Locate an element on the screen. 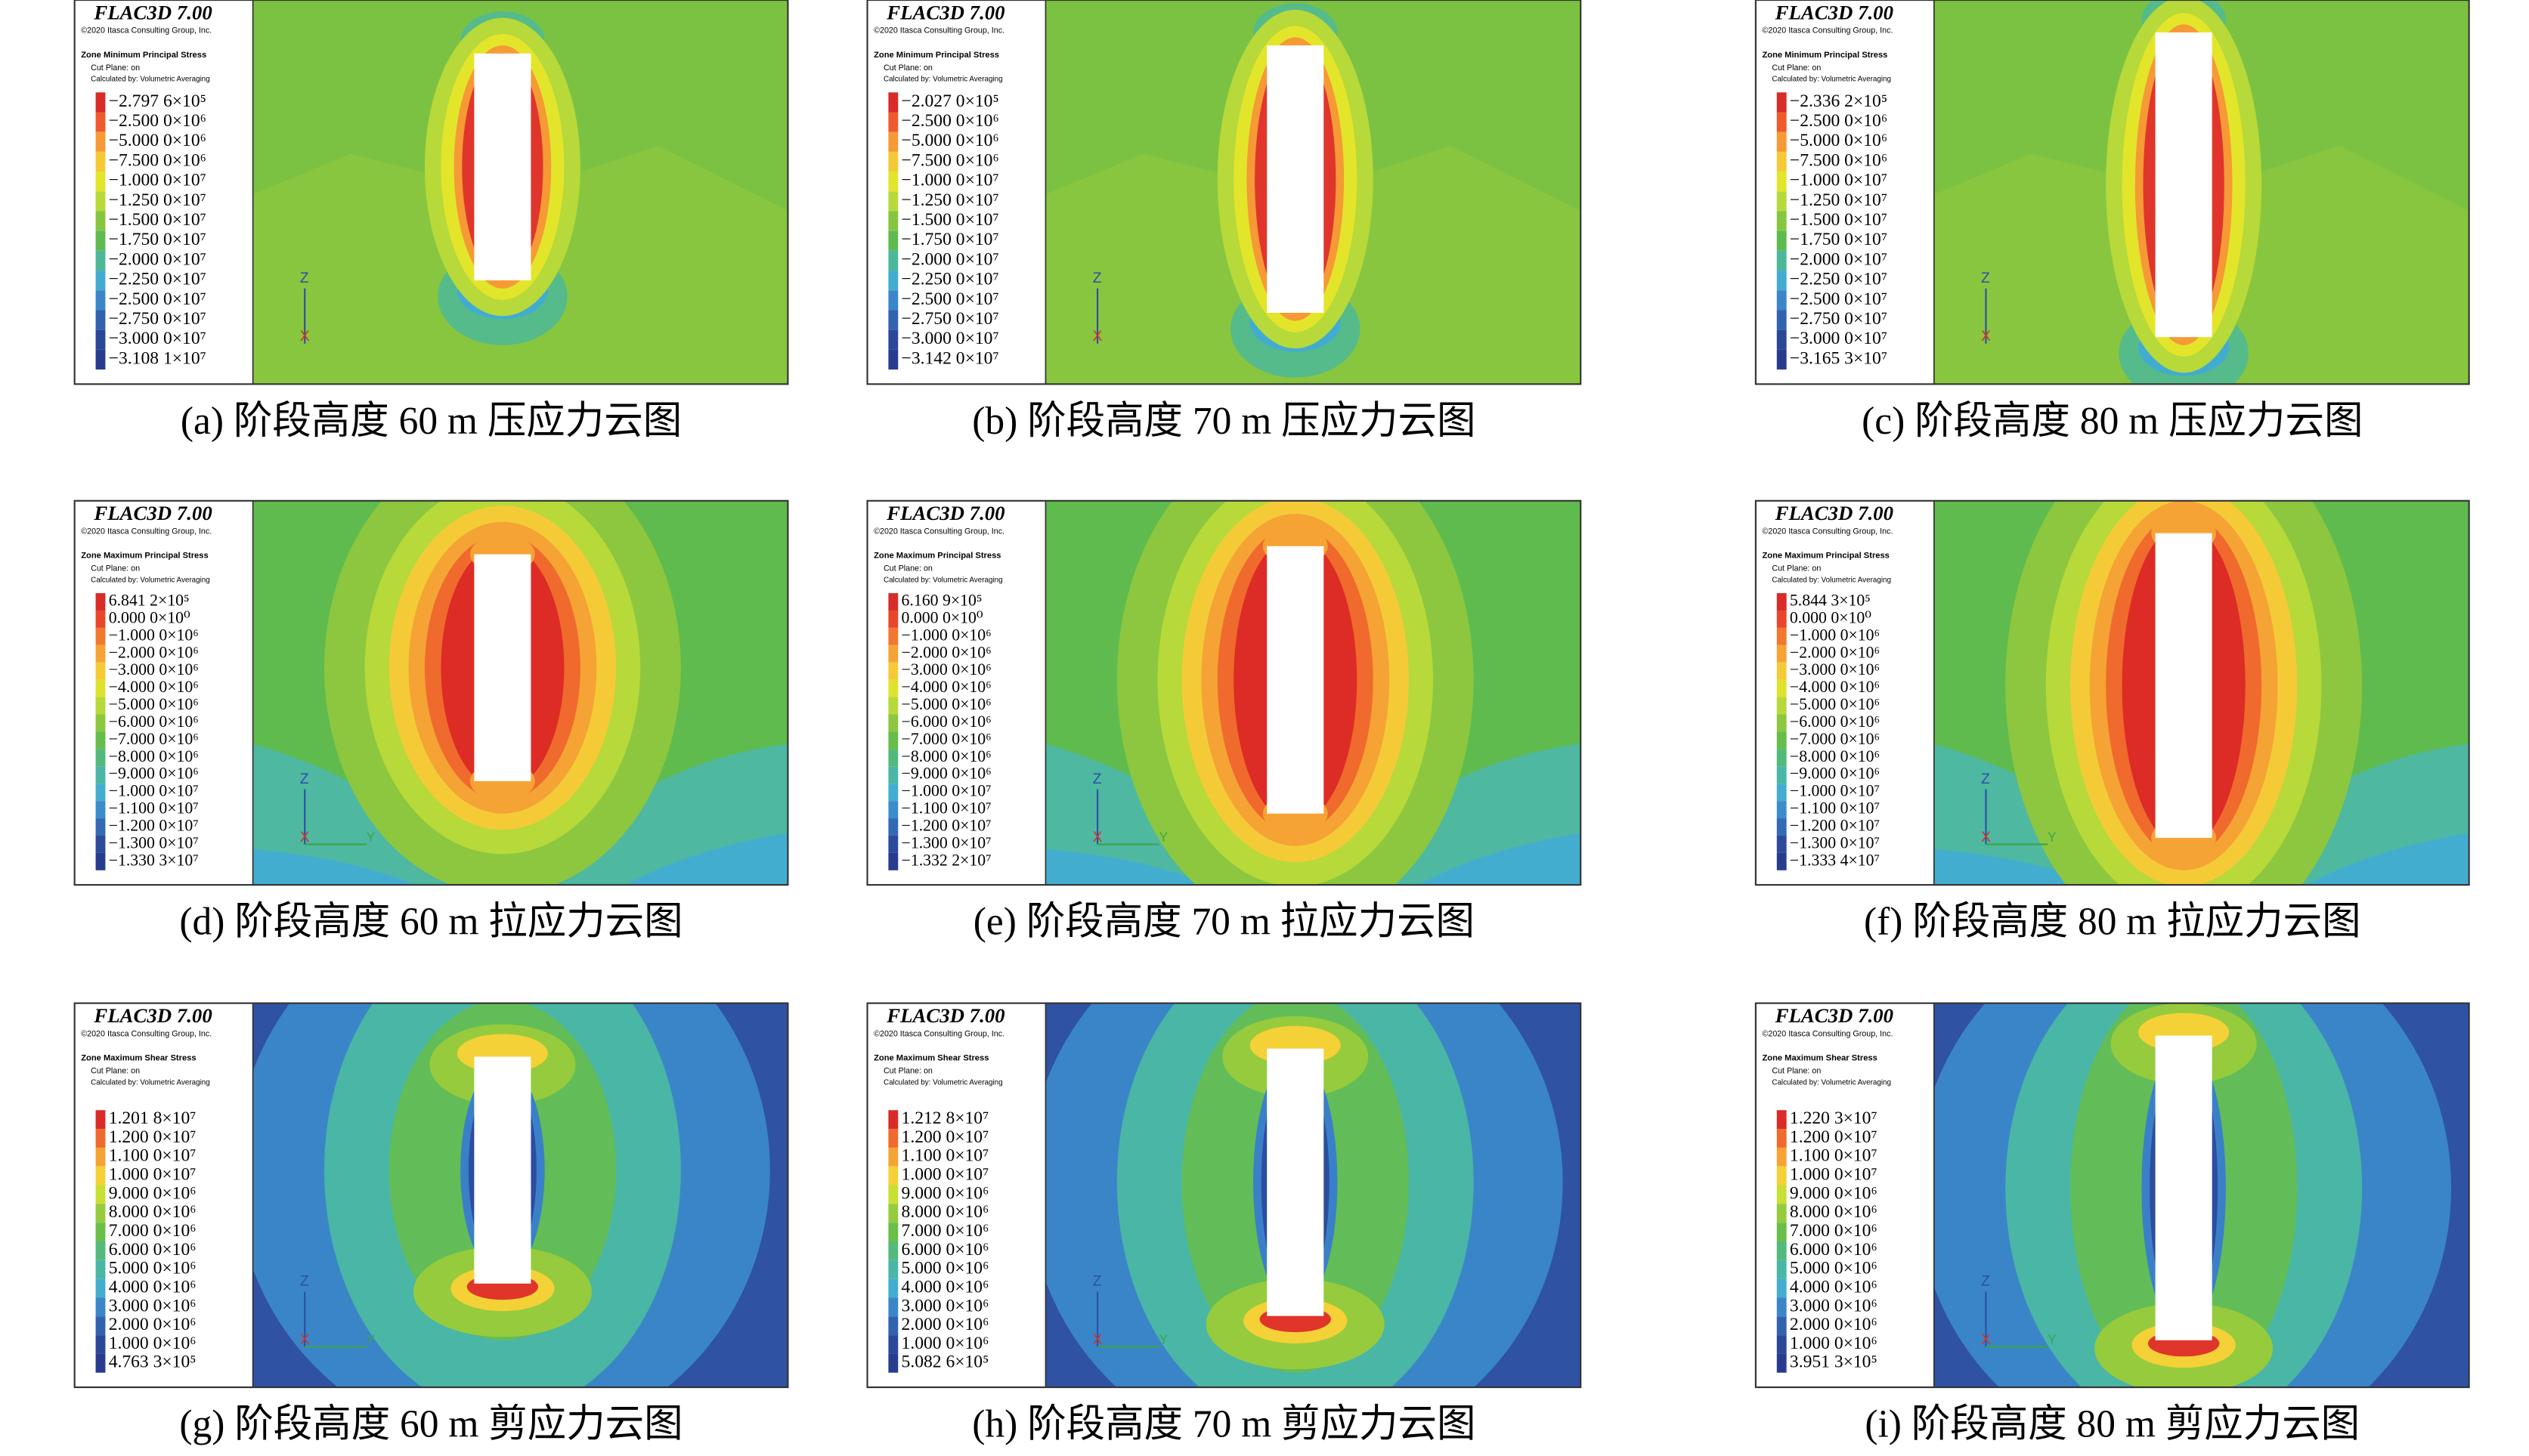 The image size is (2529, 1456). legend-level: 5.000 0×10⁶ is located at coordinates (1833, 1268).